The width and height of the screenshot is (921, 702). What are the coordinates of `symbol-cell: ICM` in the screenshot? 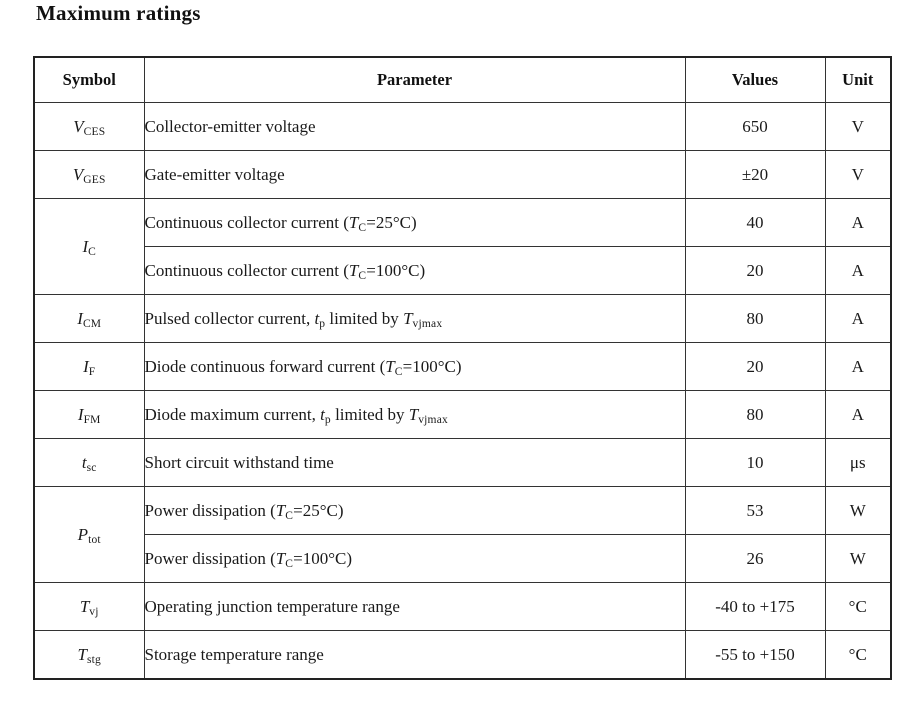 It's located at (89, 318).